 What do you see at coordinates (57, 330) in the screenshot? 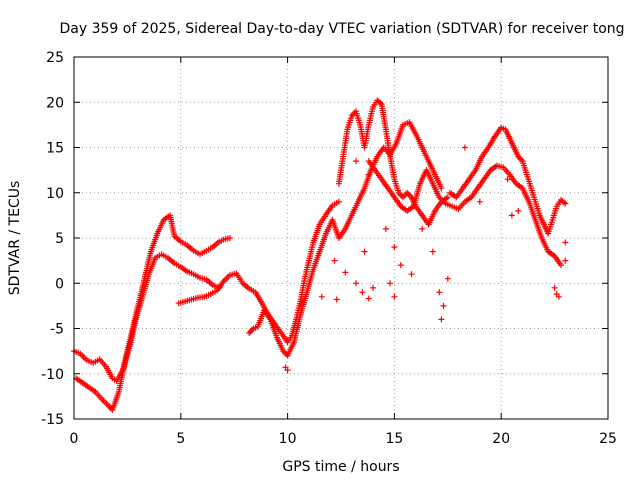
I see `y-tick-label: -5` at bounding box center [57, 330].